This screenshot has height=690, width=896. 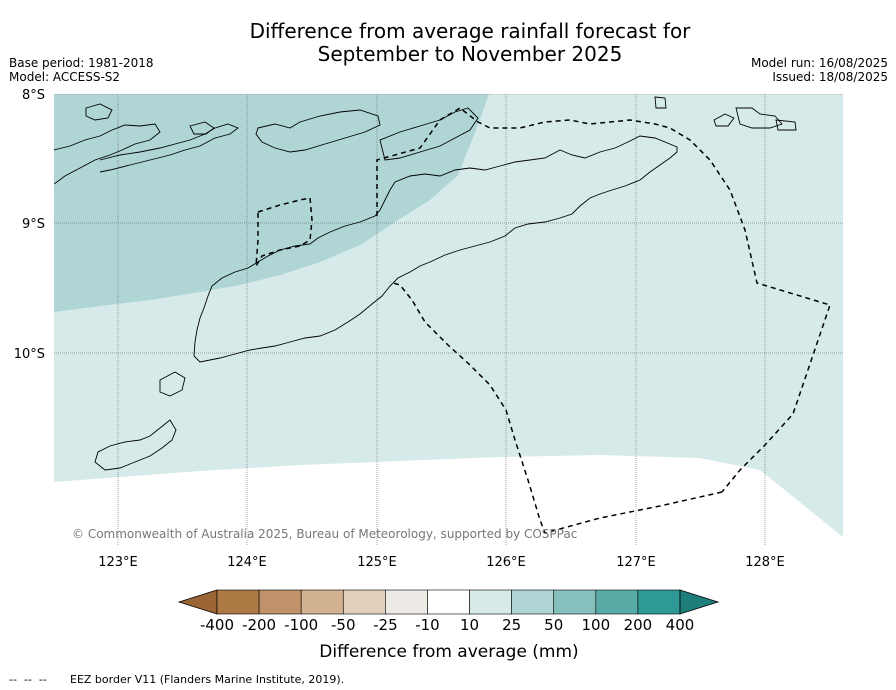 What do you see at coordinates (172, 384) in the screenshot?
I see `roti-coast` at bounding box center [172, 384].